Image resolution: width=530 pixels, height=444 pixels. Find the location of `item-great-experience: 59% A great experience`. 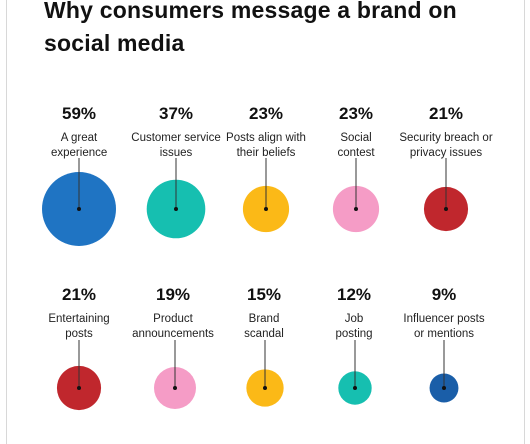

item-great-experience: 59% A great experience is located at coordinates (79, 132).